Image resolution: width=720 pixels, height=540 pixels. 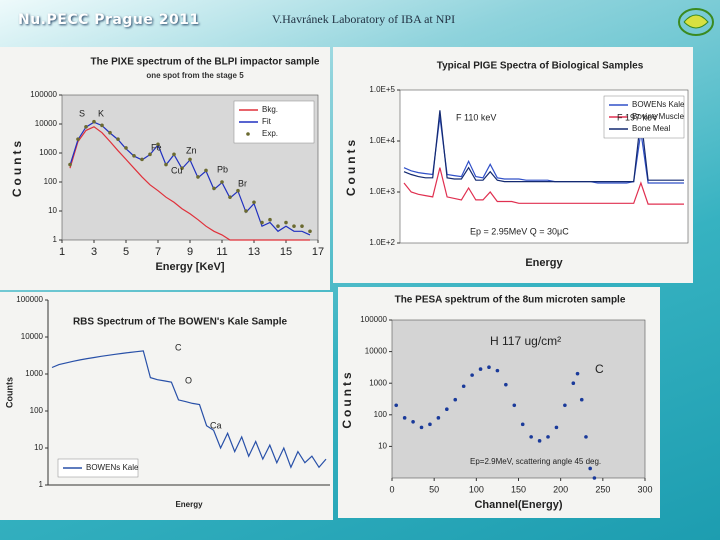 I want to click on y-tick-label: 10000, so click(x=32, y=336).